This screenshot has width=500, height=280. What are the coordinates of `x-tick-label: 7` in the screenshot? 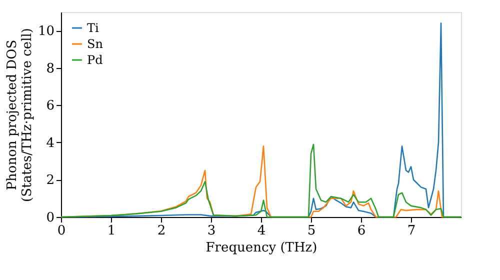 It's located at (411, 231).